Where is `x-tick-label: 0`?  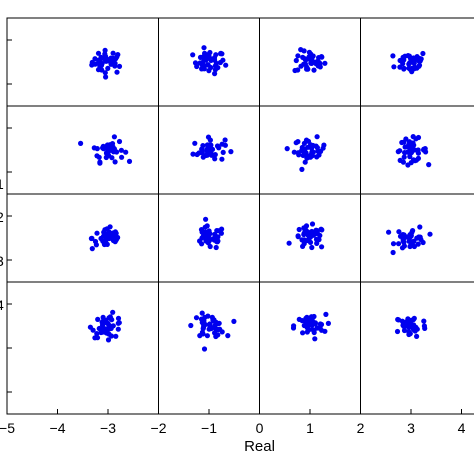
x-tick-label: 0 is located at coordinates (260, 428).